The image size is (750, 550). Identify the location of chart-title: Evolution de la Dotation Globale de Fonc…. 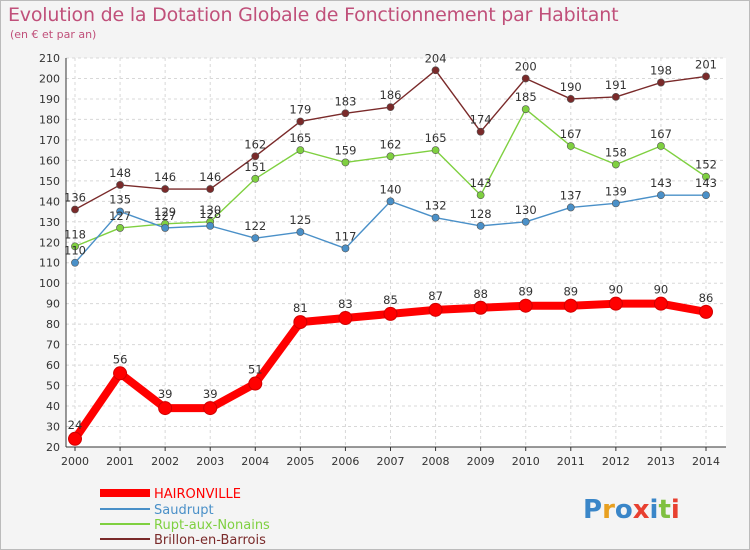
(313, 15).